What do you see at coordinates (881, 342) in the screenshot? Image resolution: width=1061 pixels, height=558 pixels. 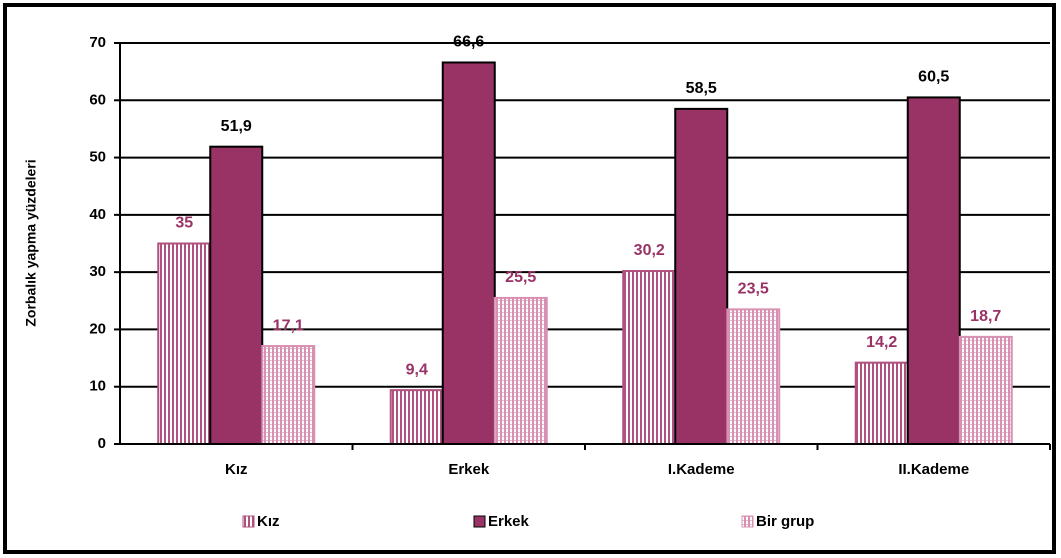 I see `data-label: 14,2` at bounding box center [881, 342].